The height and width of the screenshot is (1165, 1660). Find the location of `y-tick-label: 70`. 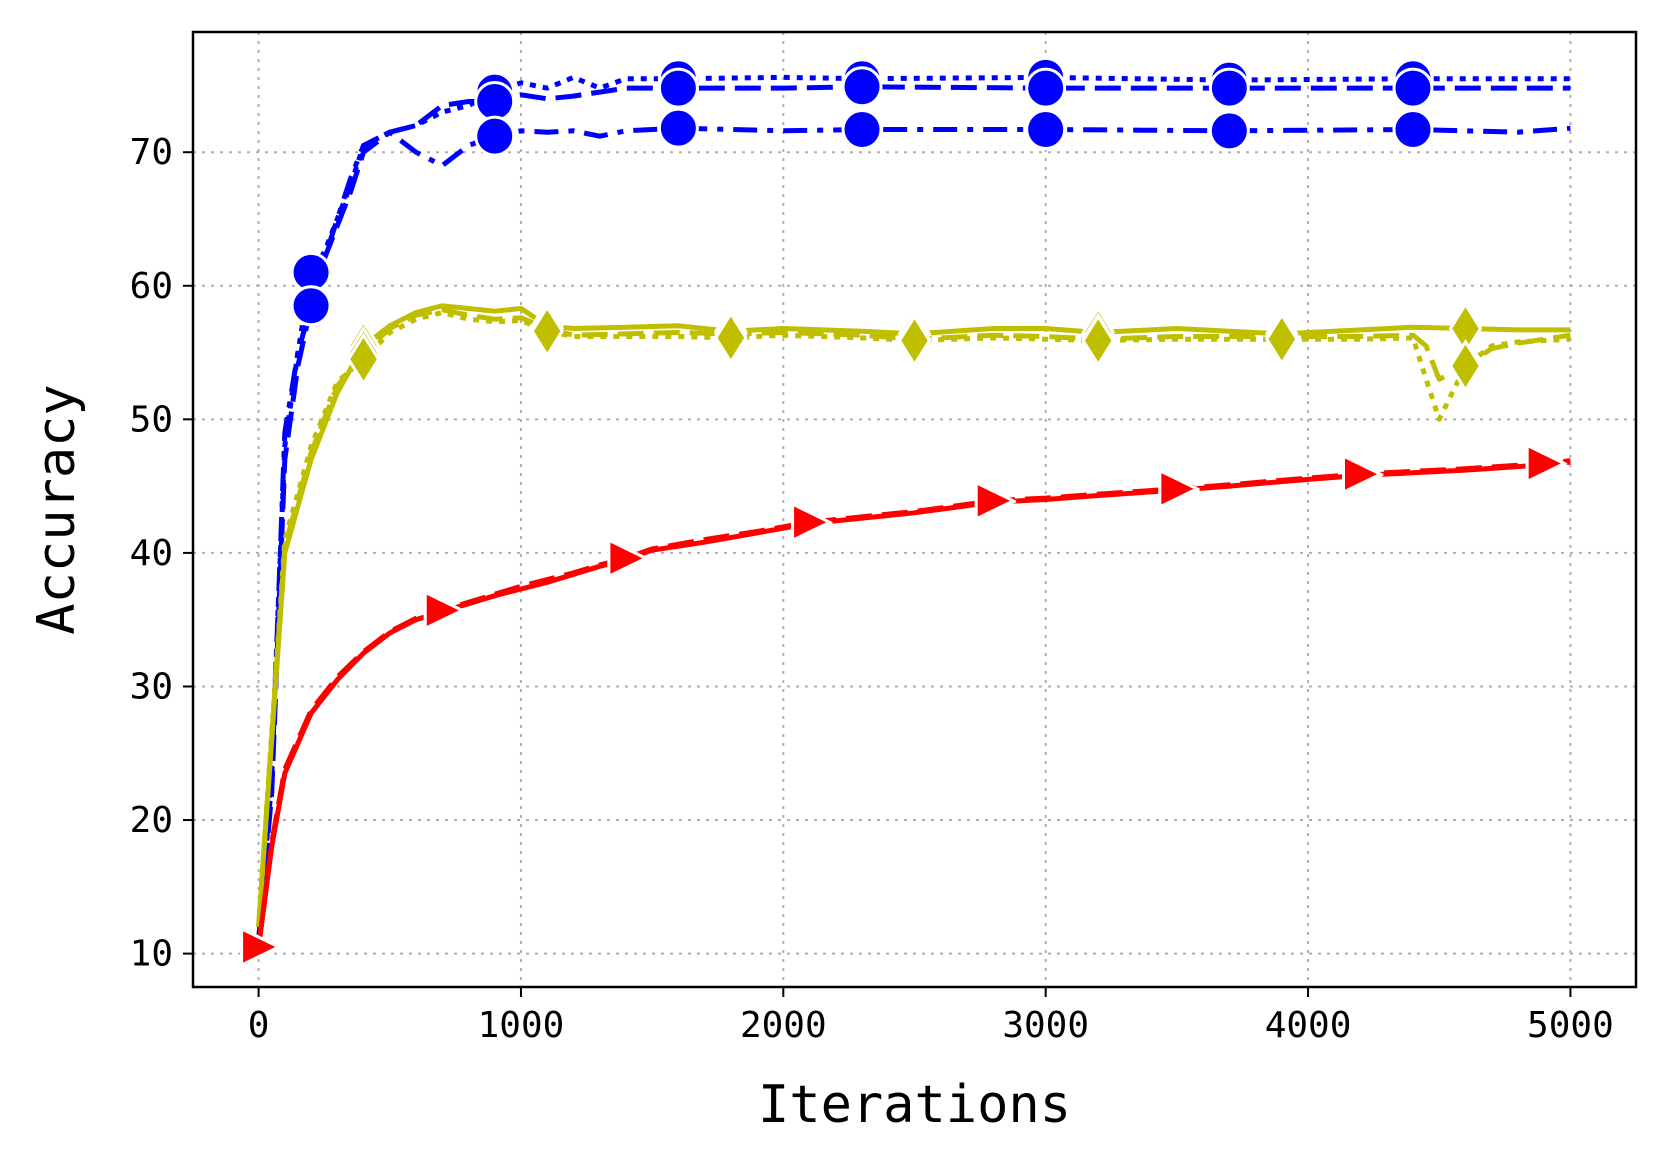

y-tick-label: 70 is located at coordinates (151, 152).